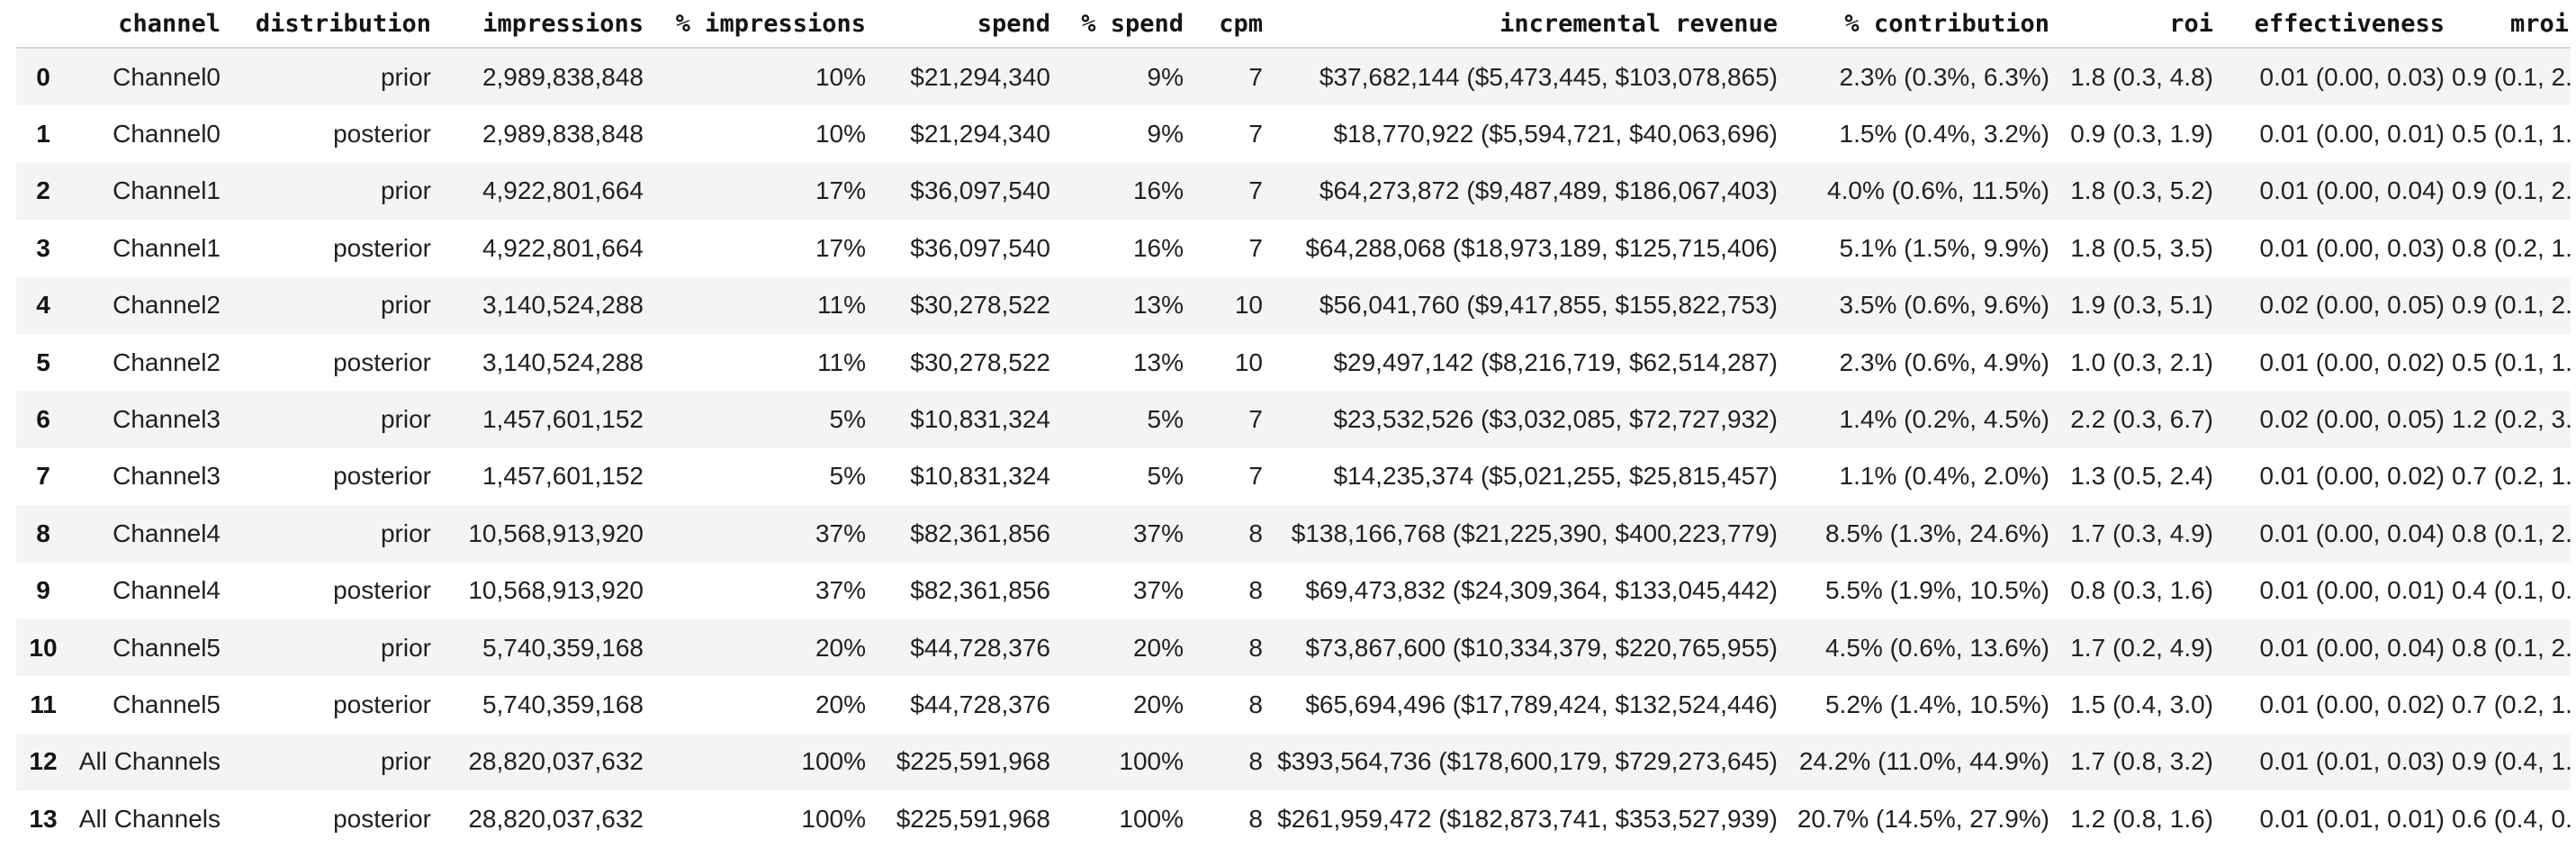 This screenshot has width=2576, height=848. I want to click on col-header-incremental-revenue: incremental revenue, so click(1527, 25).